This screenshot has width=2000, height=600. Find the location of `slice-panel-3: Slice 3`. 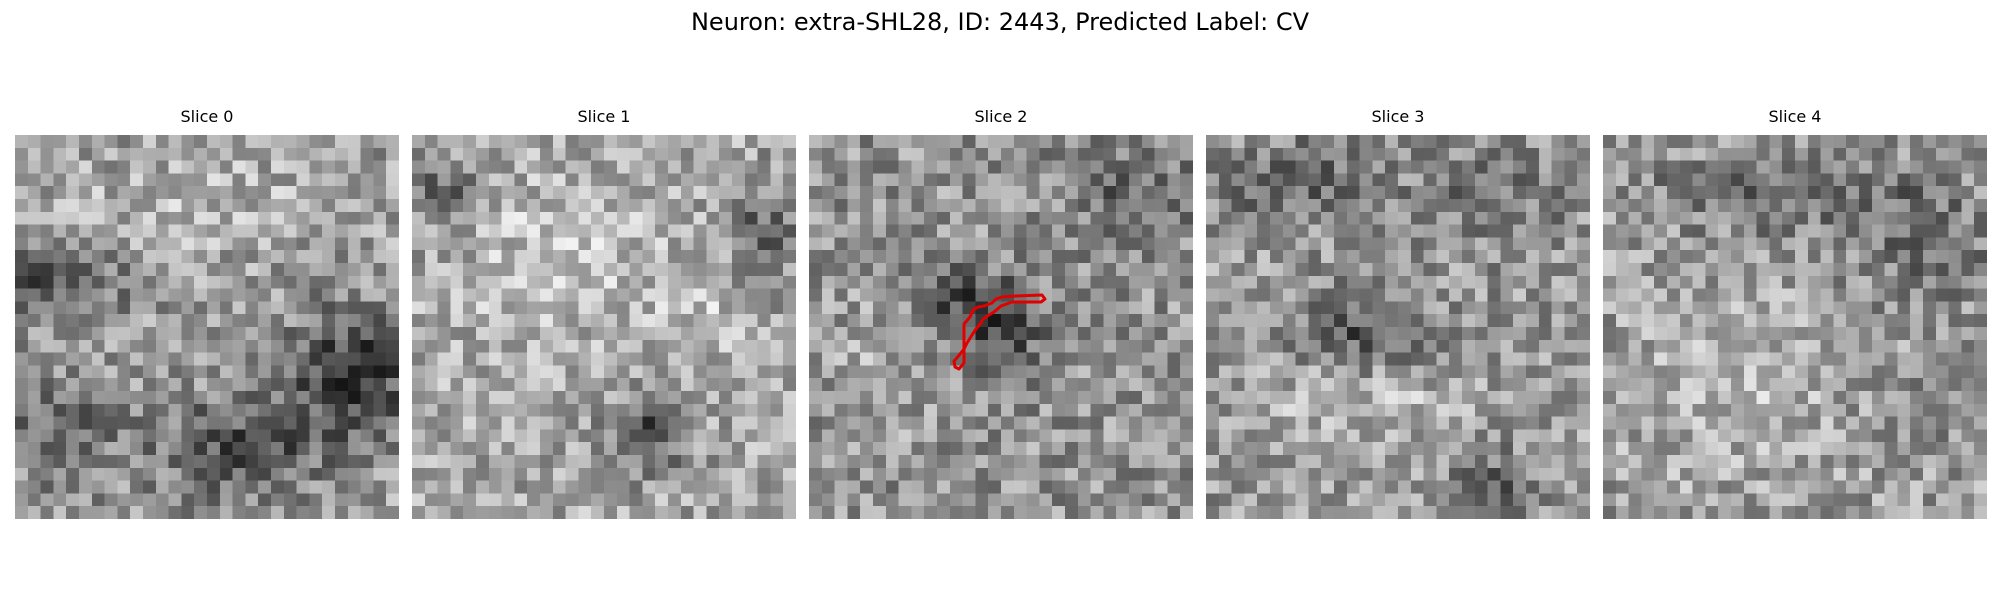

slice-panel-3: Slice 3 is located at coordinates (1398, 313).